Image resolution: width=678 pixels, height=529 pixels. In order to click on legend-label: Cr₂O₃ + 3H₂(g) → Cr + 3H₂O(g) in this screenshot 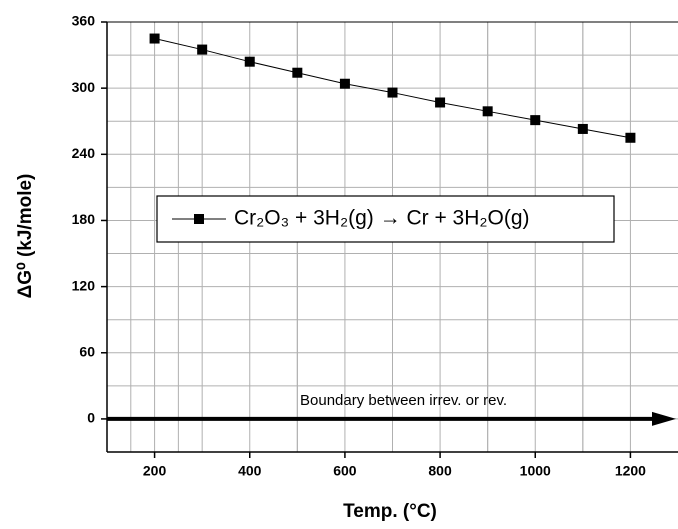, I will do `click(382, 218)`.